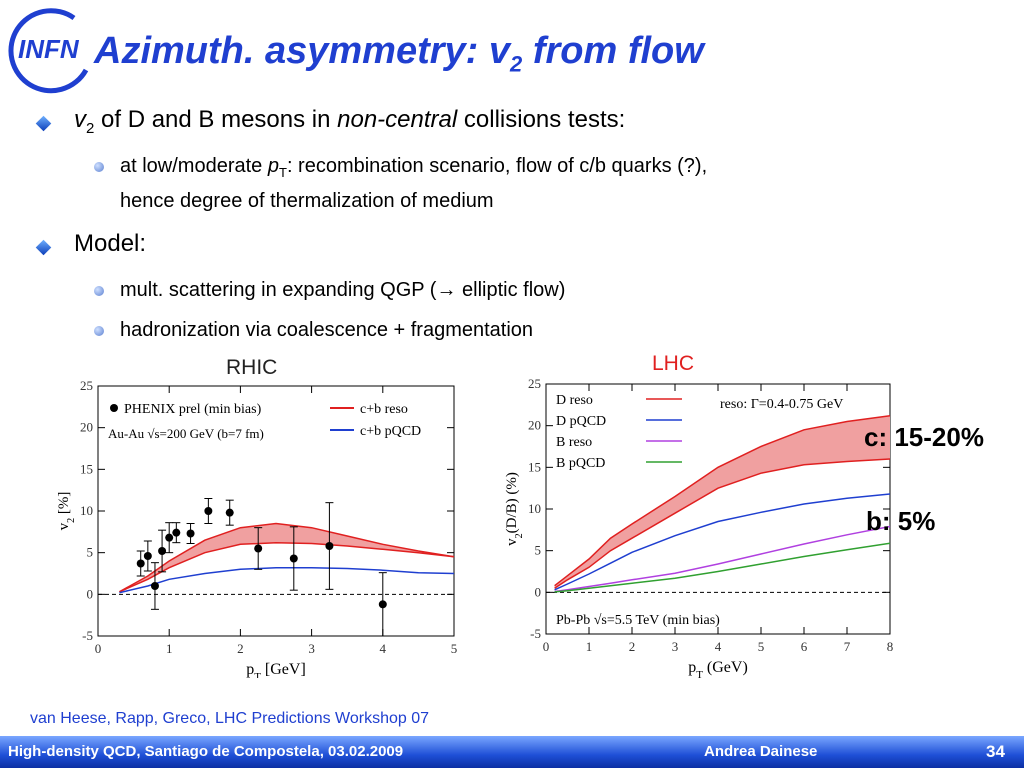 The image size is (1024, 768). What do you see at coordinates (114, 408) in the screenshot?
I see `legend-data-marker` at bounding box center [114, 408].